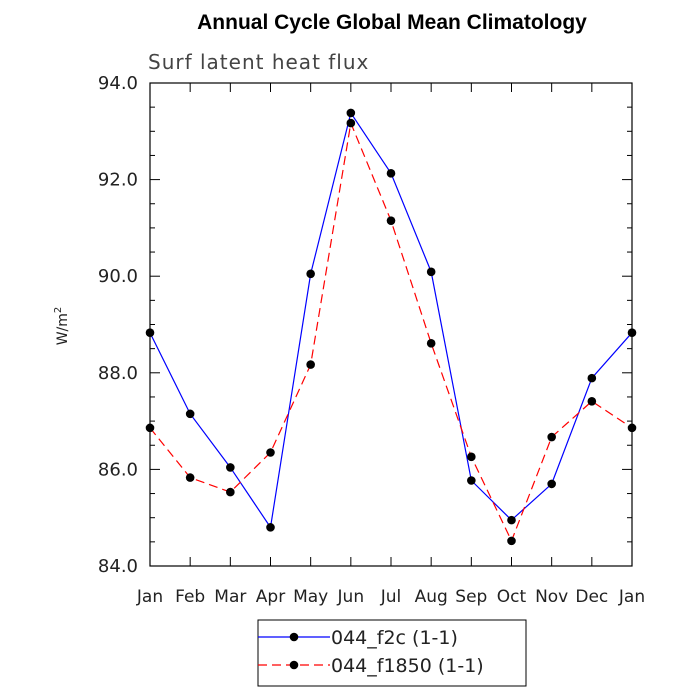 The image size is (700, 700). Describe the element at coordinates (407, 666) in the screenshot. I see `legend-label-1: 044_f1850 (1-1)` at that location.